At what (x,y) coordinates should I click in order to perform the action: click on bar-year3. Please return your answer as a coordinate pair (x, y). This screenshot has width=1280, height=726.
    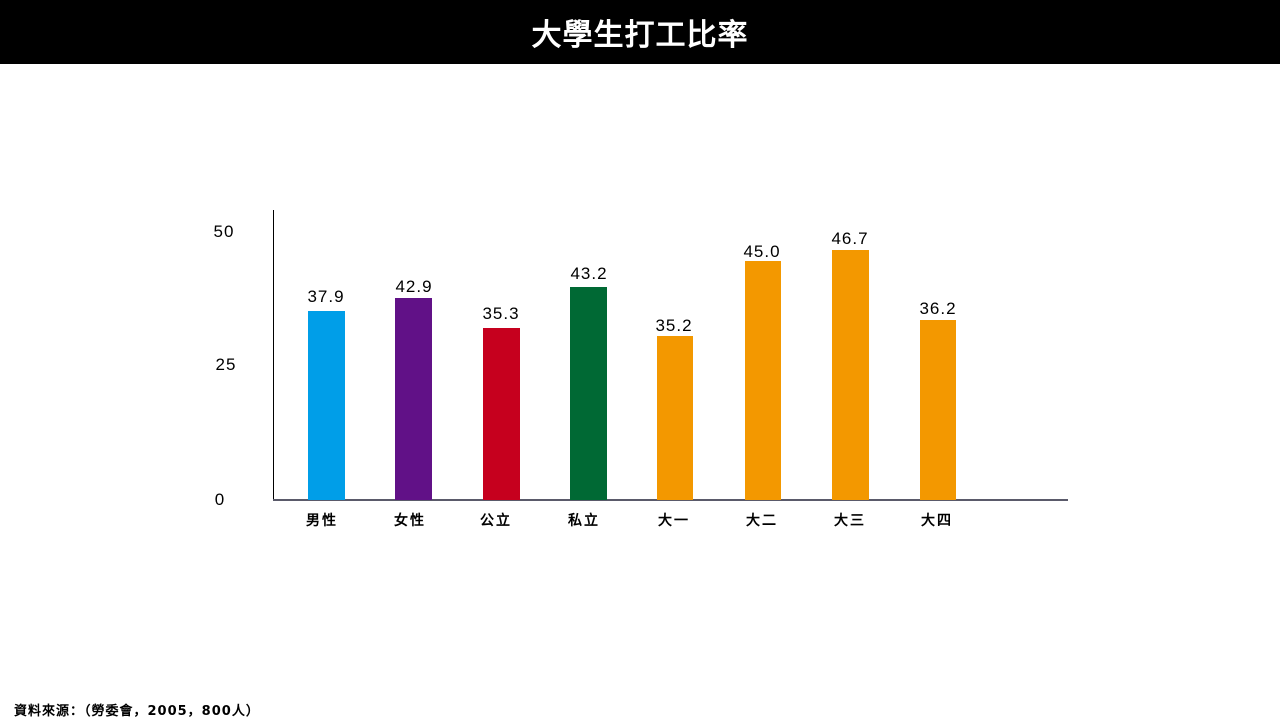
    Looking at the image, I should click on (850, 375).